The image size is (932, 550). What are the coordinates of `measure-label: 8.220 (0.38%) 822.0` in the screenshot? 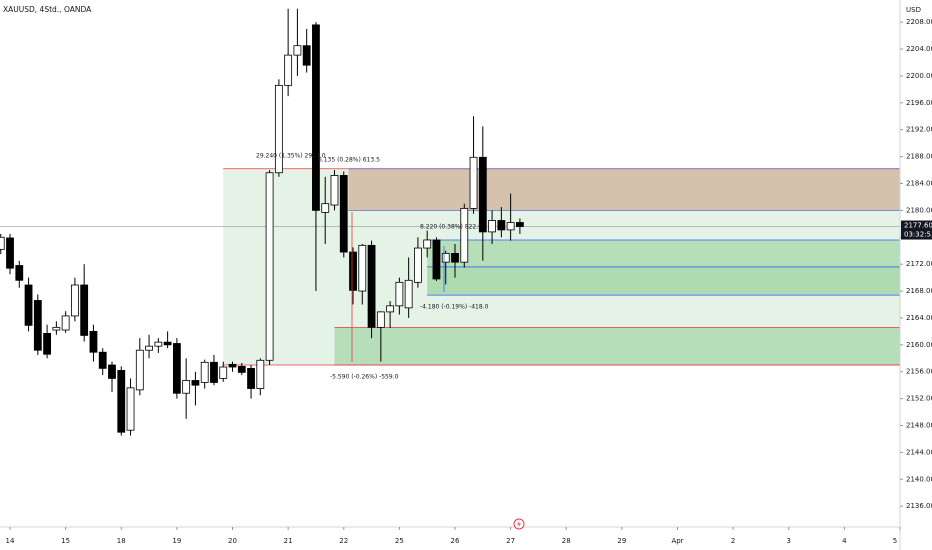 It's located at (451, 227).